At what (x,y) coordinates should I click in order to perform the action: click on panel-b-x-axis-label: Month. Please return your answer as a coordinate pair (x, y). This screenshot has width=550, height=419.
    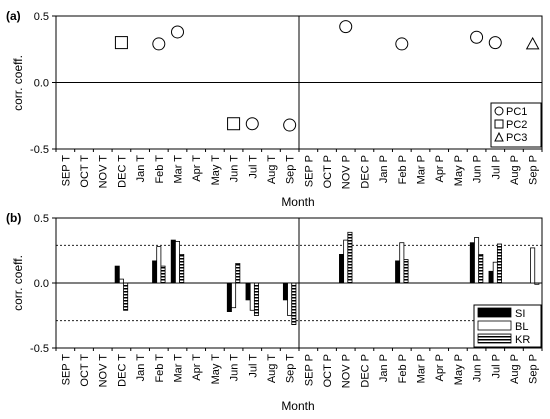
    Looking at the image, I should click on (297, 406).